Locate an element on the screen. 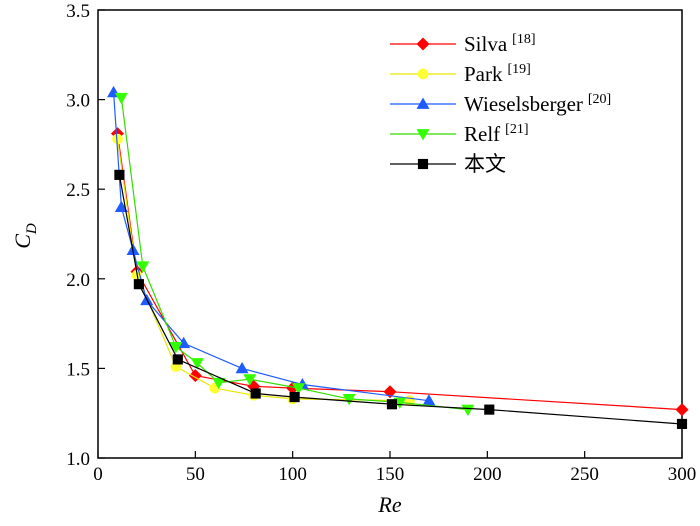  y-tick-label: 3.0 is located at coordinates (78, 101).